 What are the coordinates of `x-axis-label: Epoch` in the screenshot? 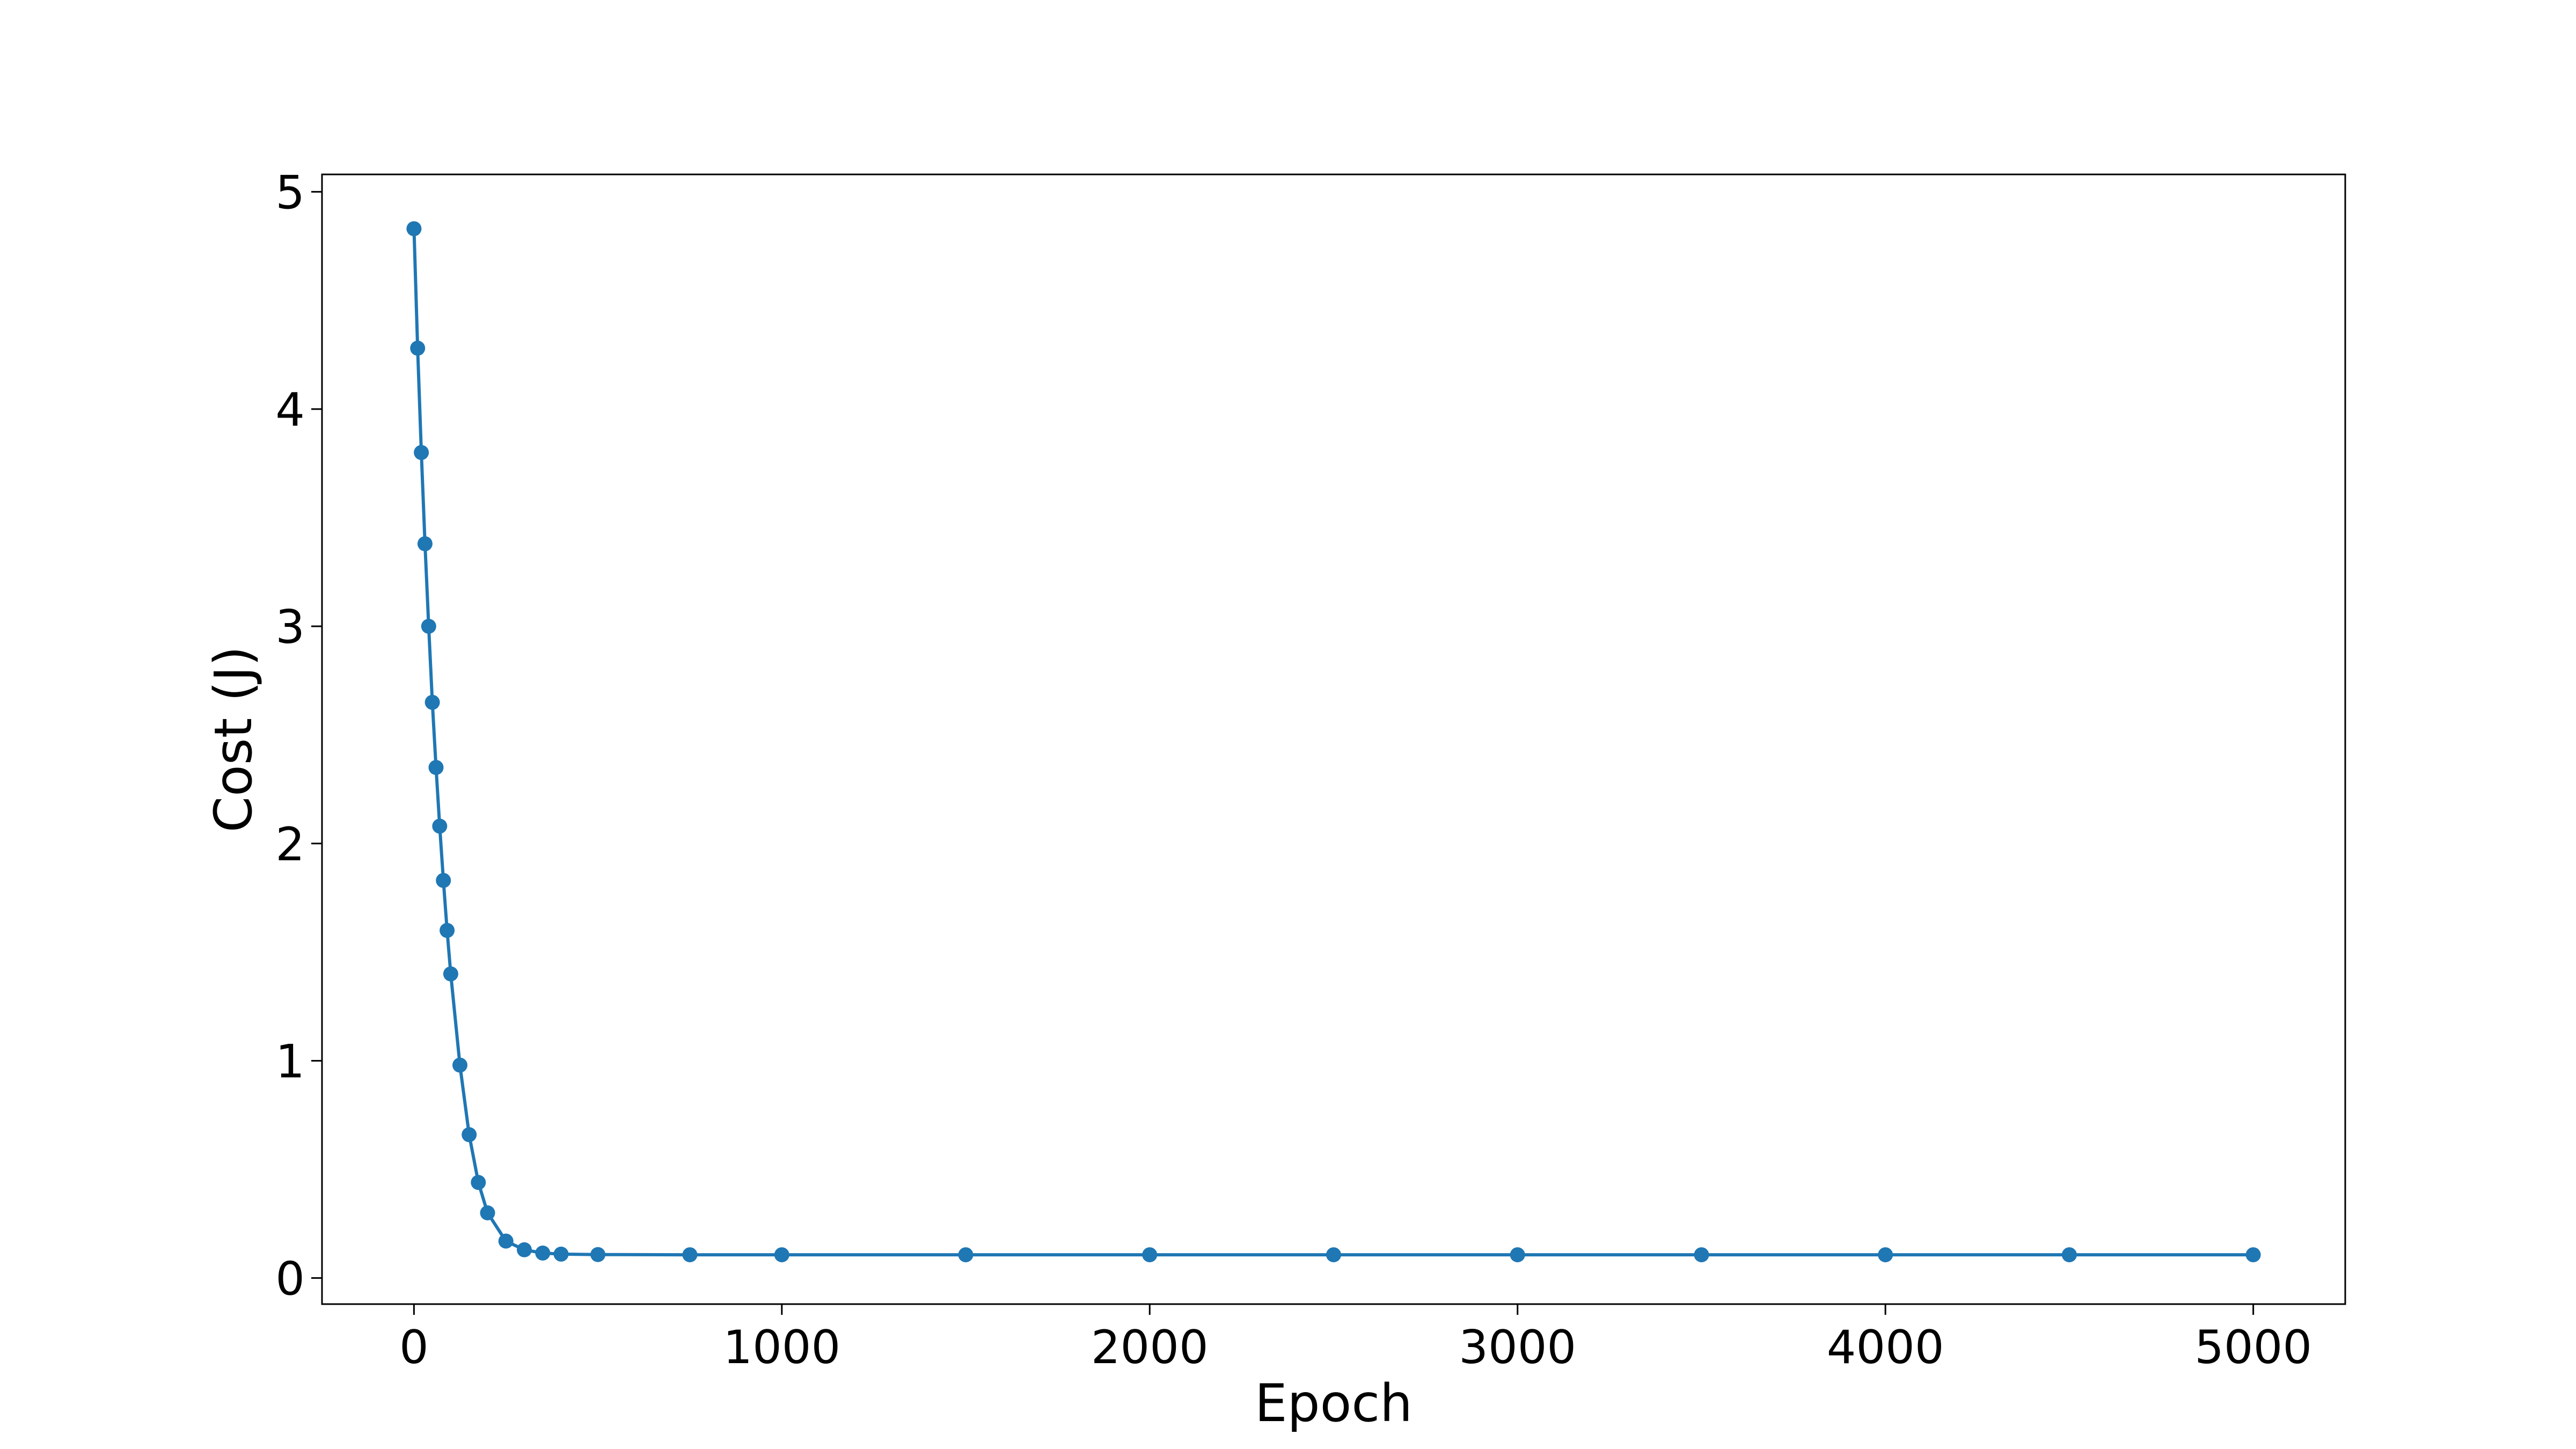 It's located at (1334, 1403).